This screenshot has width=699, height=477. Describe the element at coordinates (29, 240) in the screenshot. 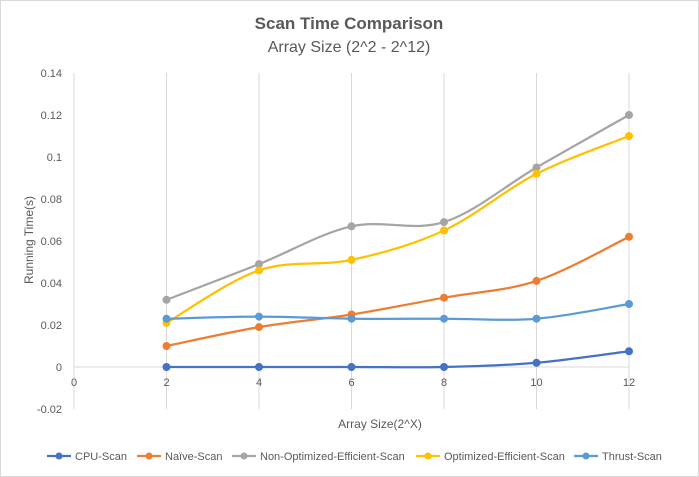

I see `y-axis-label: Running Time(s)` at that location.